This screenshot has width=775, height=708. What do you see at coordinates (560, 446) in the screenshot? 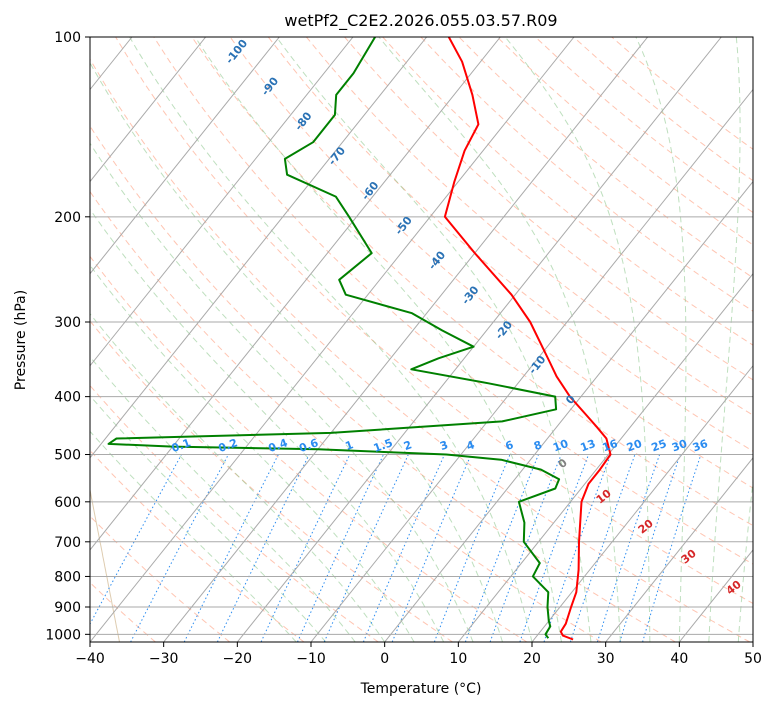
I see `mixing-ratio-label: 10` at bounding box center [560, 446].